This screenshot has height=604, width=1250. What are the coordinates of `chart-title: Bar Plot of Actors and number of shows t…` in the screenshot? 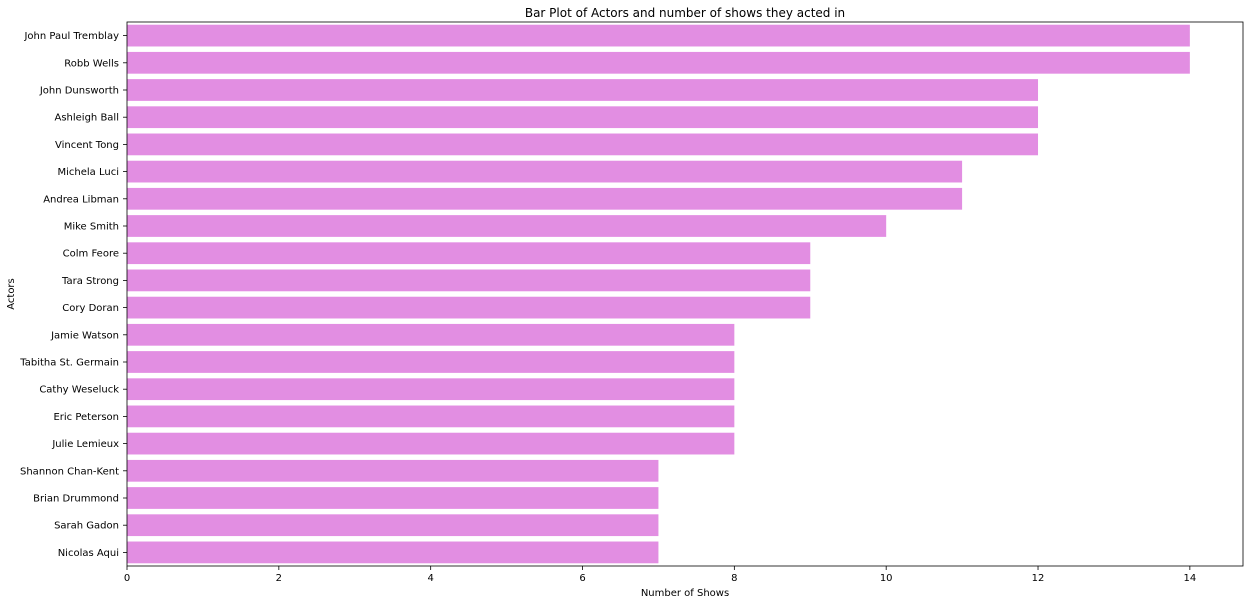 It's located at (685, 13).